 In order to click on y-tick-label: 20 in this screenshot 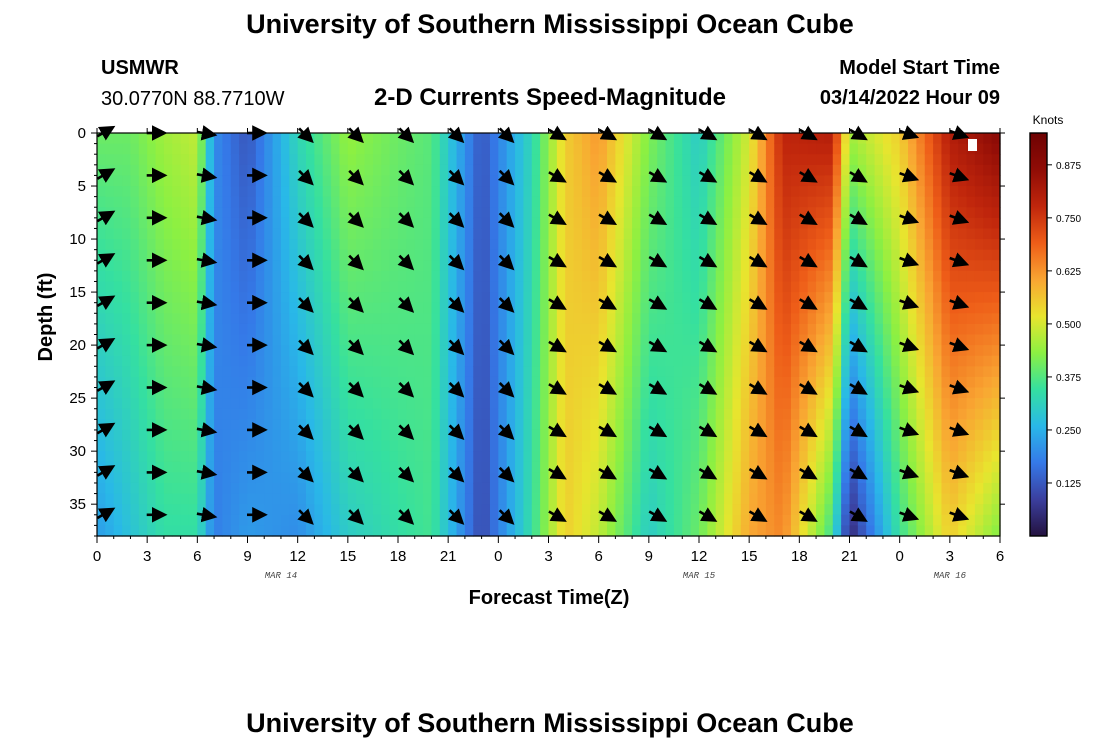, I will do `click(77, 345)`.